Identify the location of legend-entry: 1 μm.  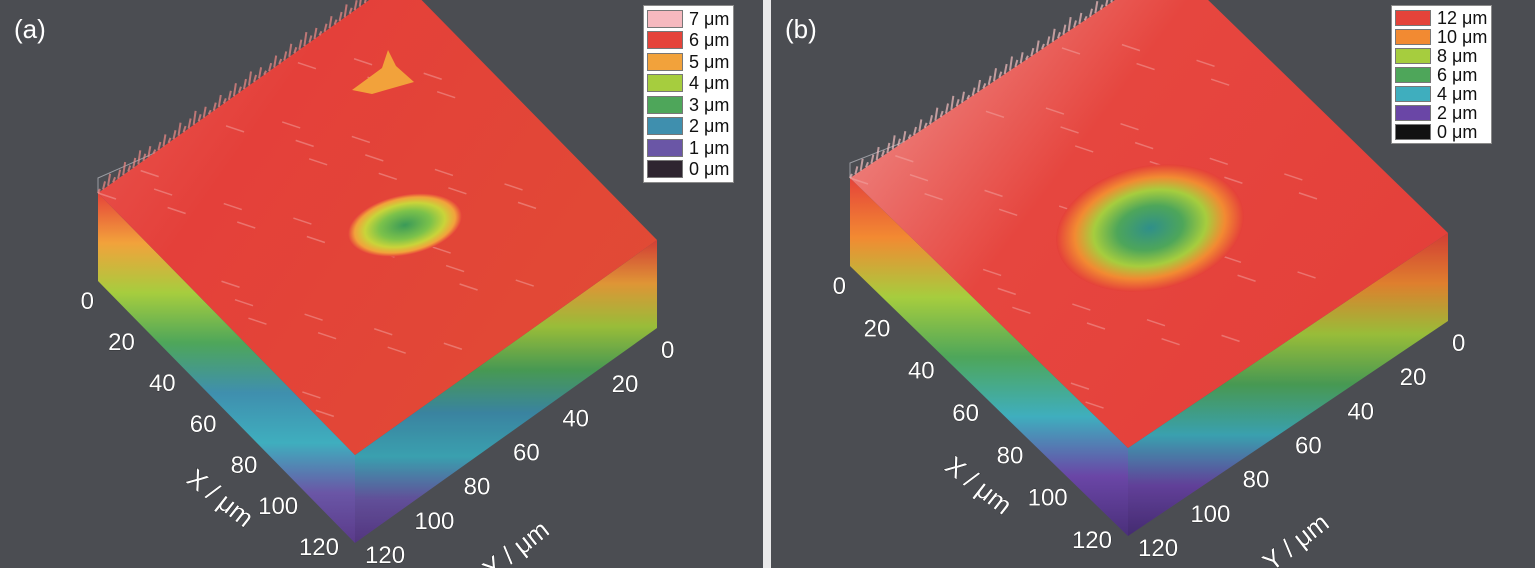
(688, 148).